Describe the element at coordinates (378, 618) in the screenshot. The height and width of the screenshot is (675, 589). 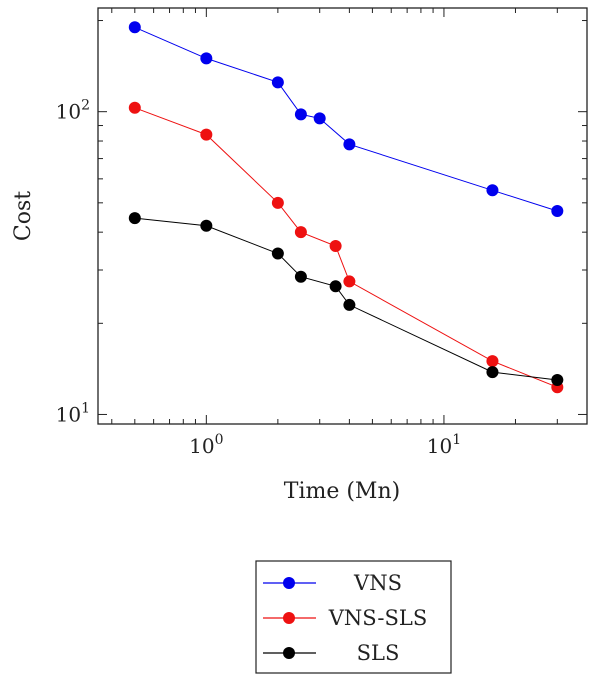
I see `legend-label: VNS-SLS` at that location.